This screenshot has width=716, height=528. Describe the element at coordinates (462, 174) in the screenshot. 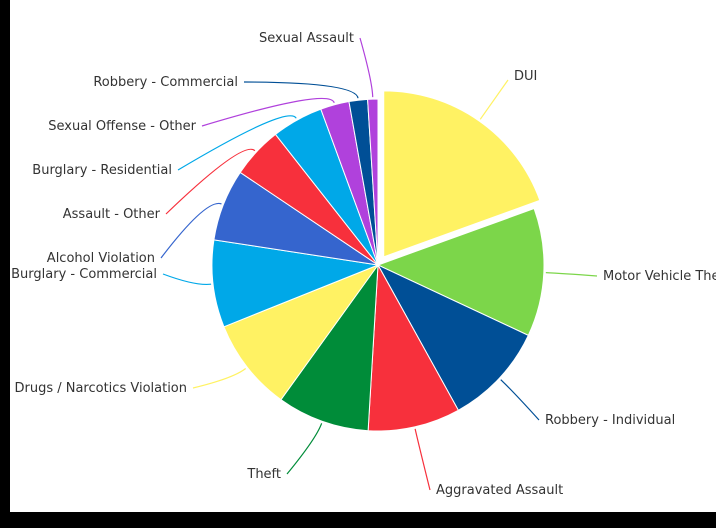

I see `slice-dui` at that location.